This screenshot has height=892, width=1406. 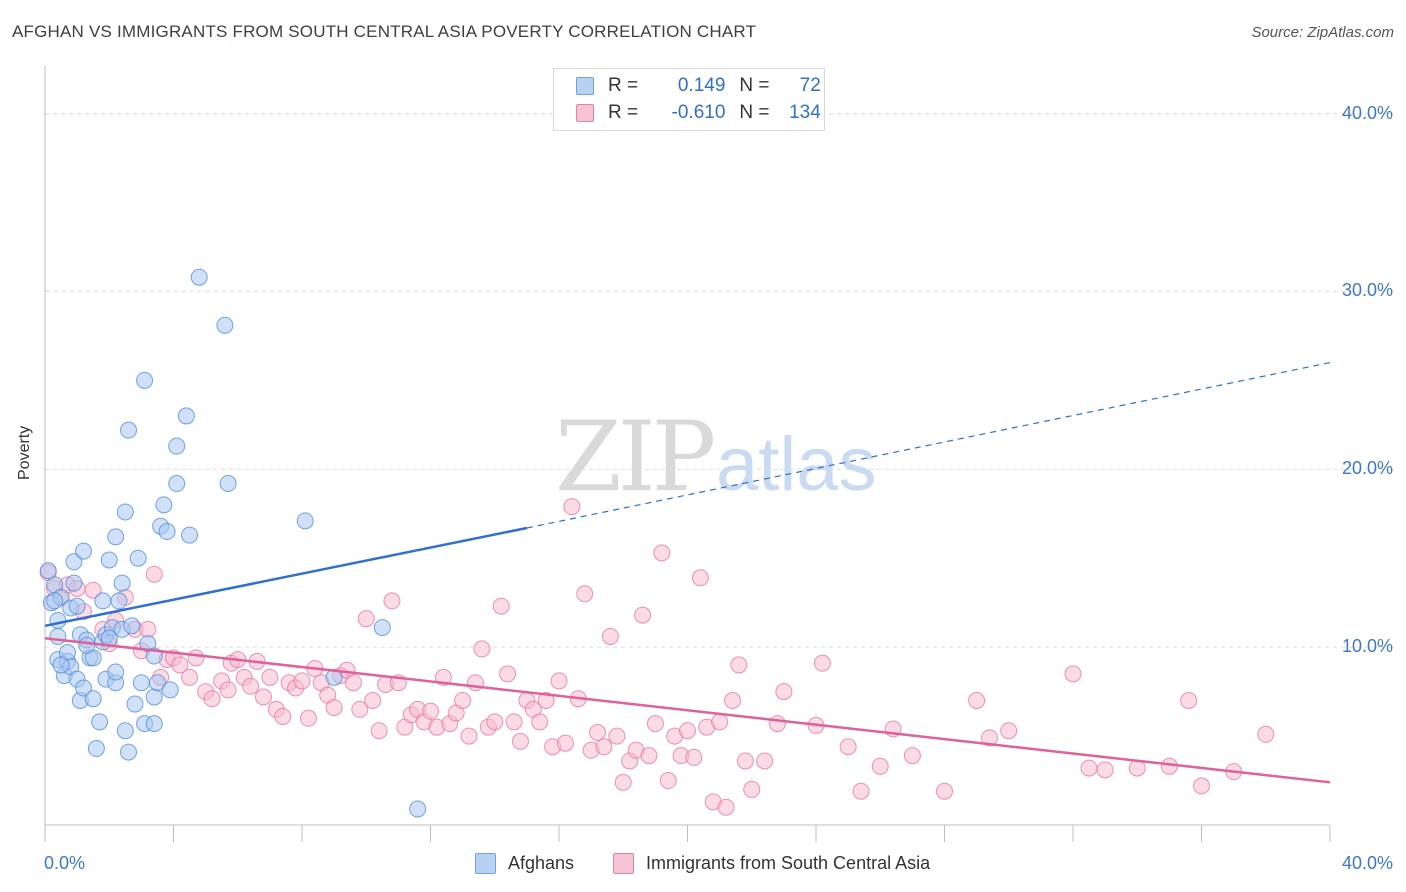 What do you see at coordinates (1367, 112) in the screenshot?
I see `y-tick-label: 40.0%` at bounding box center [1367, 112].